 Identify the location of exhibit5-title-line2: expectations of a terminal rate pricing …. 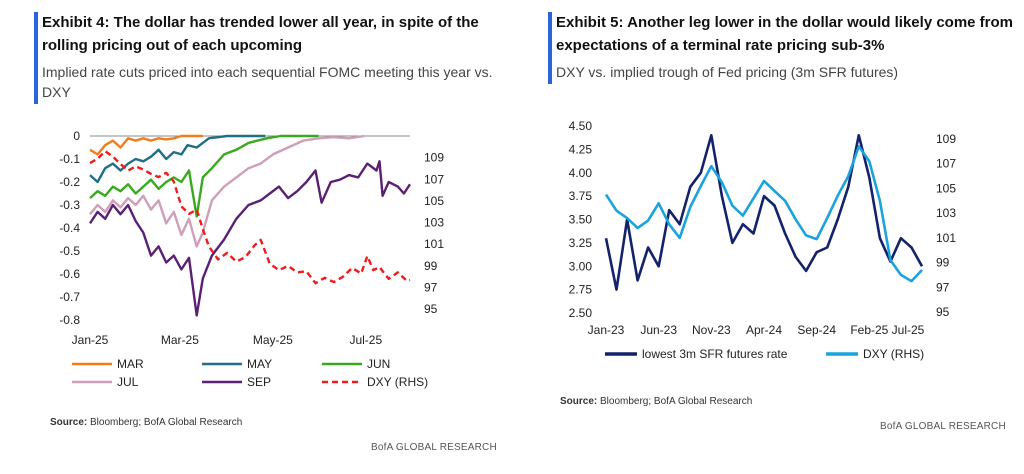
(720, 45).